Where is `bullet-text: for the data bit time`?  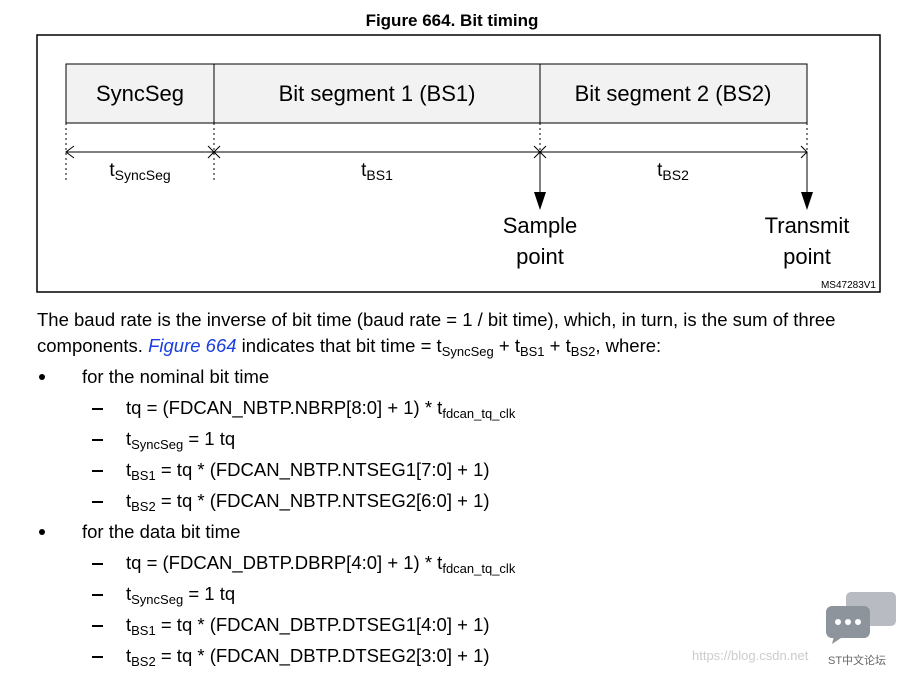 bullet-text: for the data bit time is located at coordinates (161, 531).